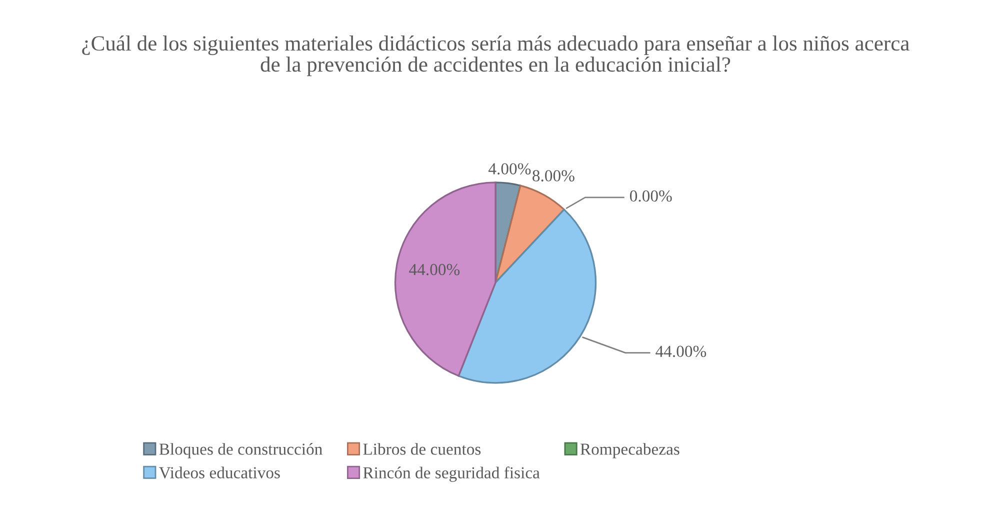 The width and height of the screenshot is (991, 507). I want to click on legend-label: Bloques de construcción, so click(240, 450).